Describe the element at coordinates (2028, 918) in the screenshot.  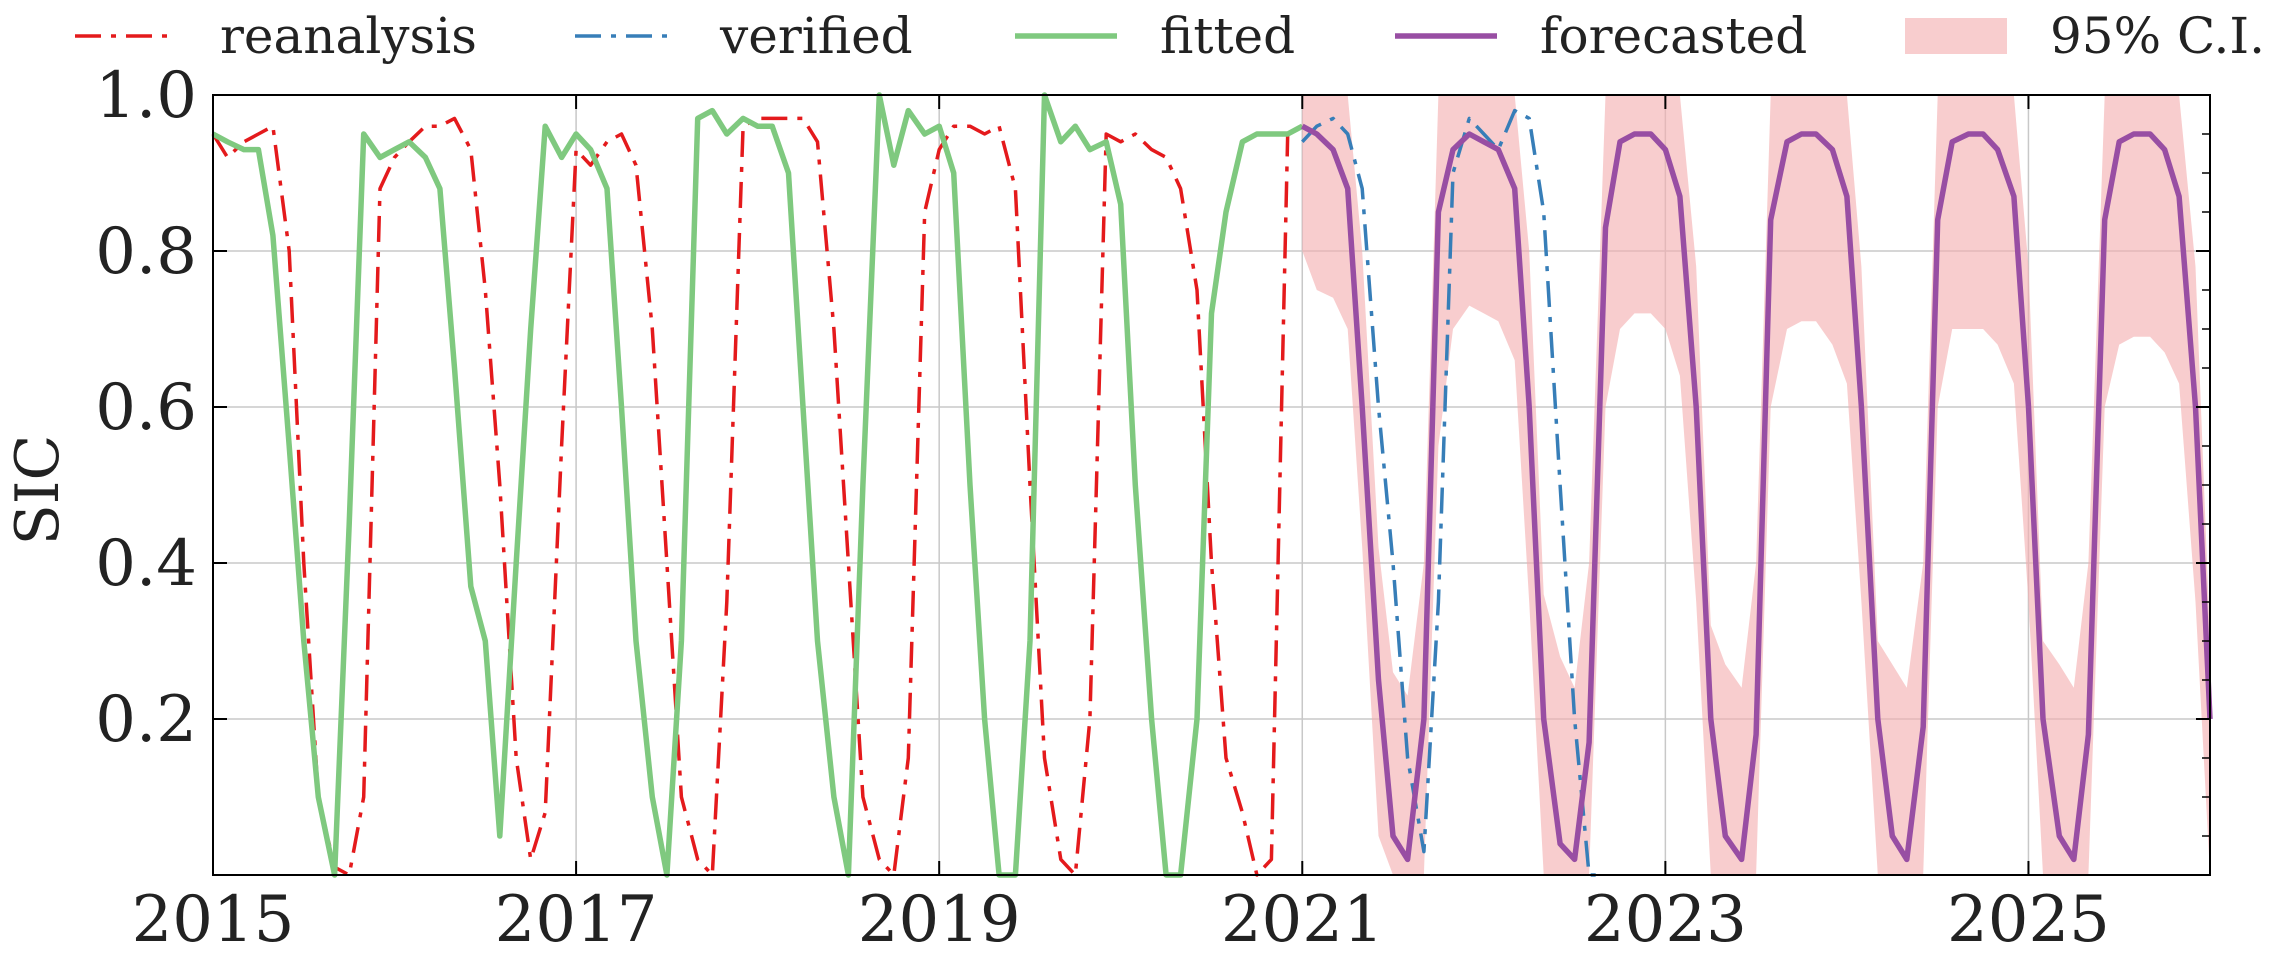
I see `x-tick-label: 2025` at that location.